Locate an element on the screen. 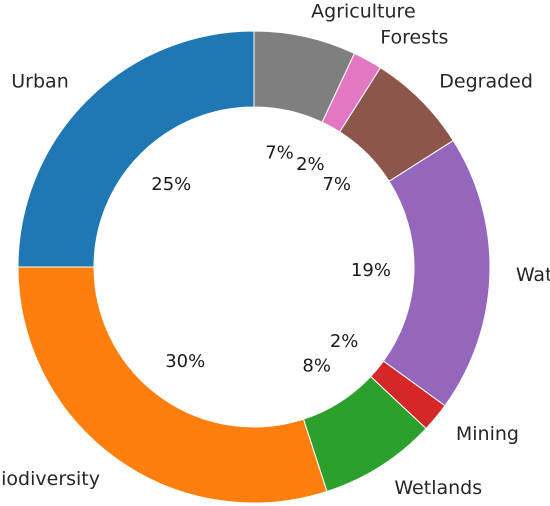 Image resolution: width=550 pixels, height=506 pixels. percent-label-wetlands: 8% is located at coordinates (316, 365).